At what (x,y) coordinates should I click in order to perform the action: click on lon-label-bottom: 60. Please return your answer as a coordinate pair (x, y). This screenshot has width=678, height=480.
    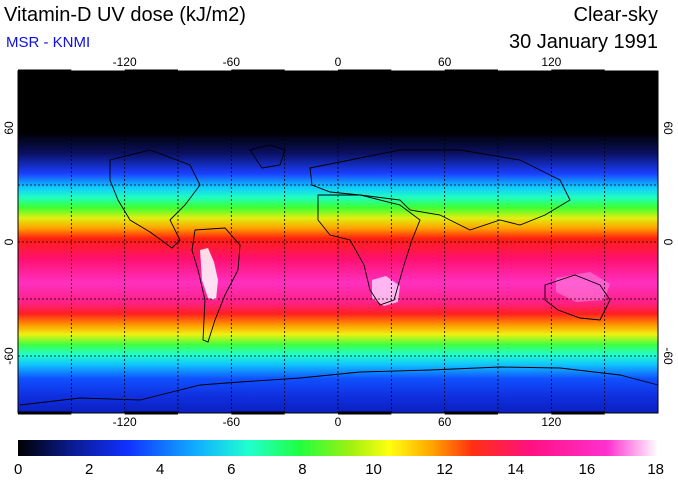
    Looking at the image, I should click on (445, 422).